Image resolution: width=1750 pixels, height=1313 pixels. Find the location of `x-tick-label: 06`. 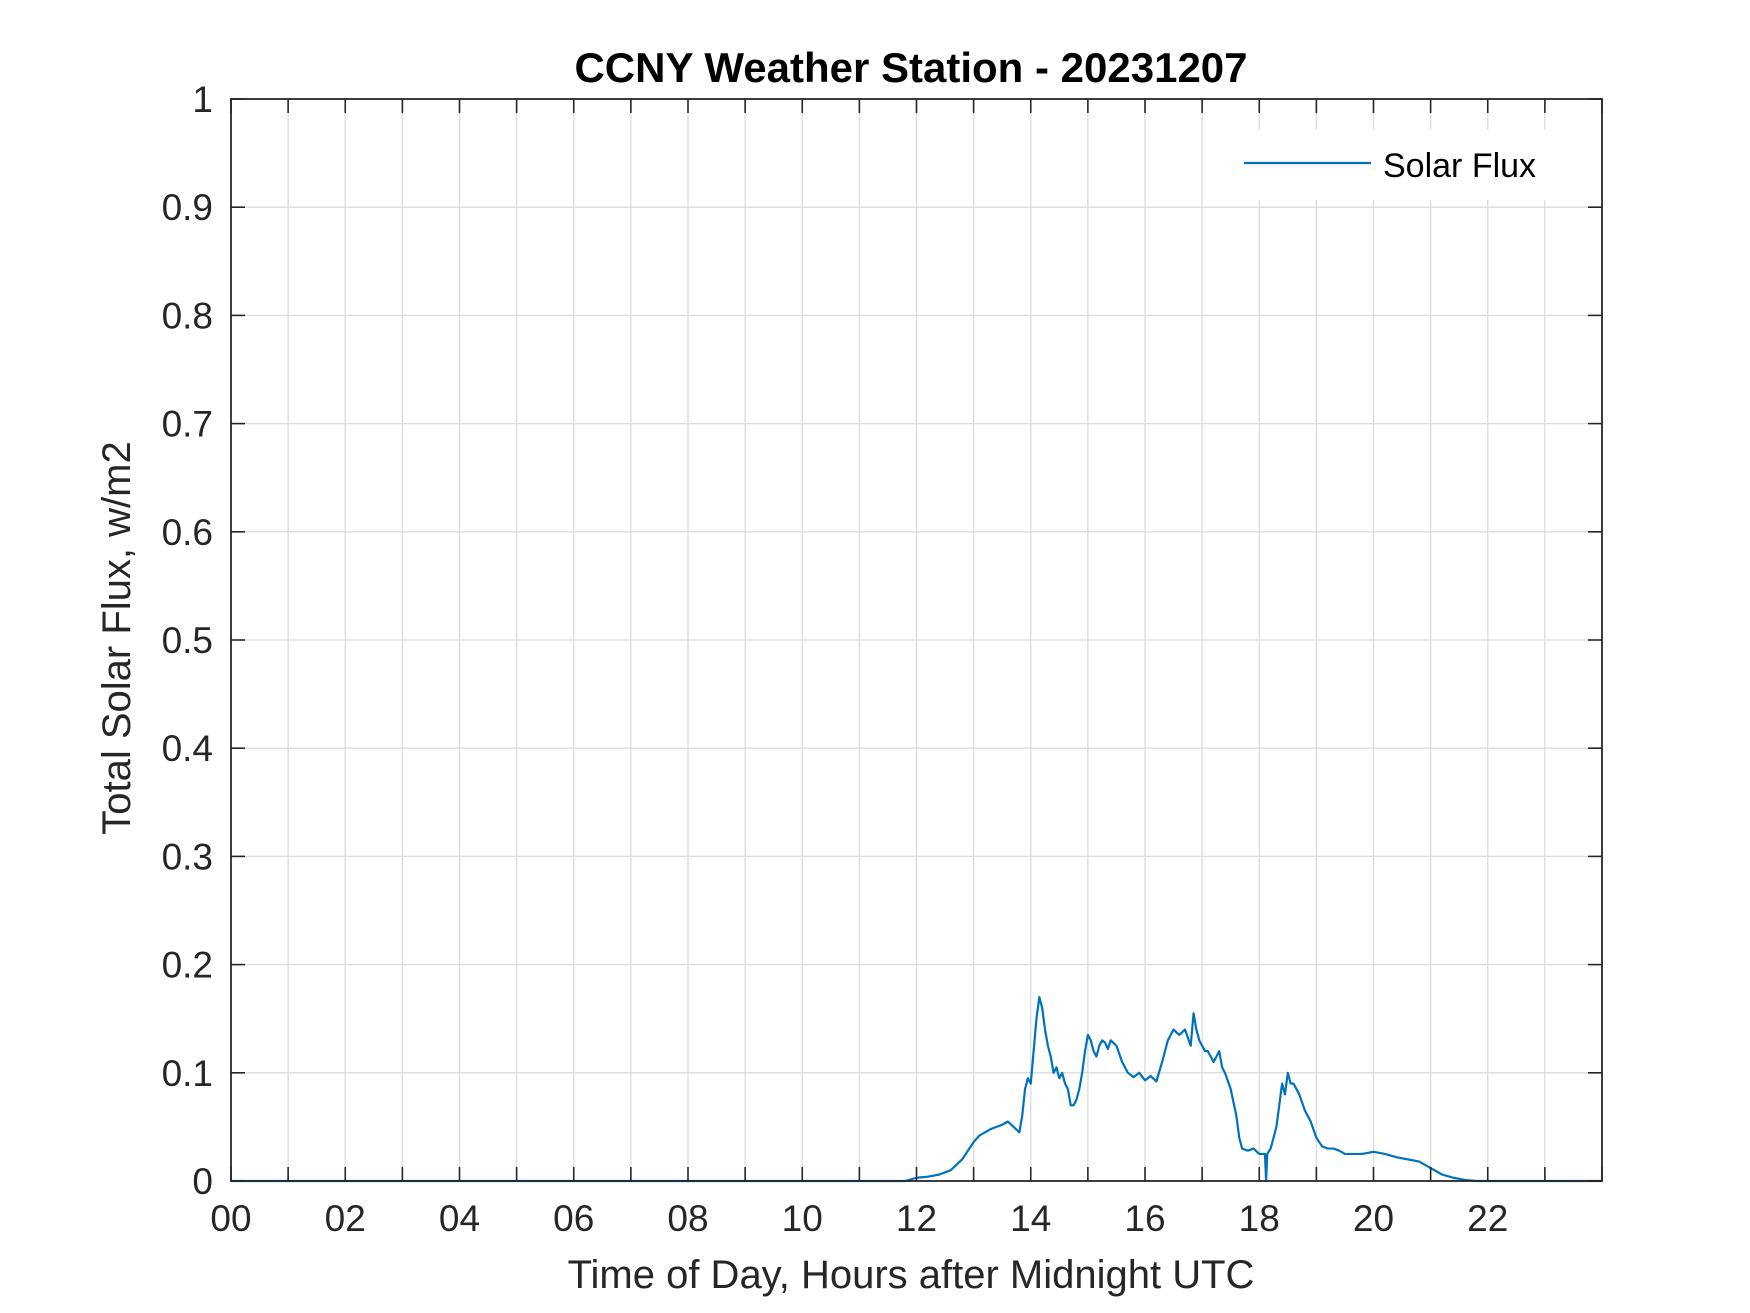

x-tick-label: 06 is located at coordinates (573, 1218).